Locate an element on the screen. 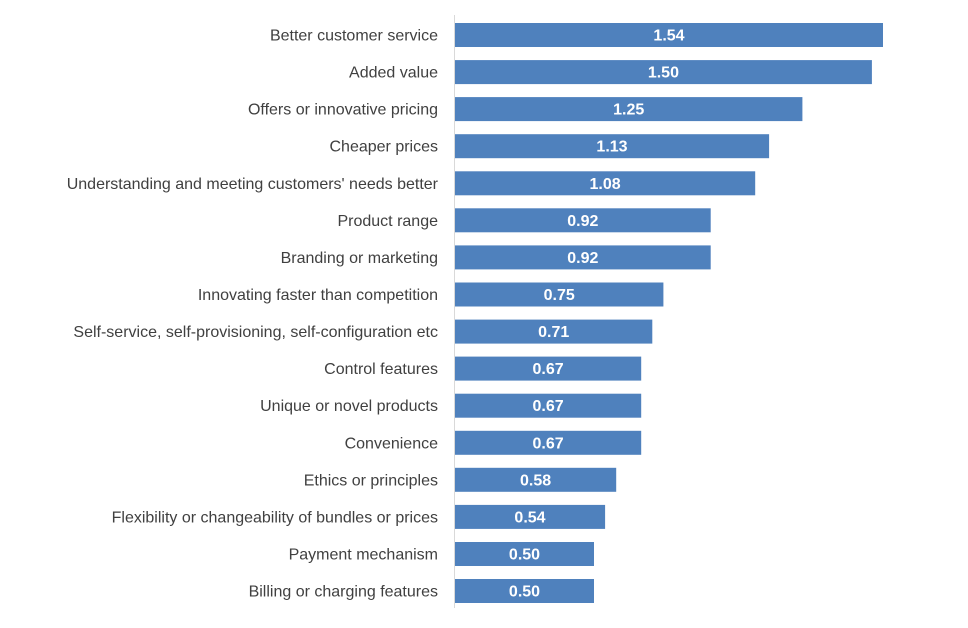 The height and width of the screenshot is (628, 968). category-label: Unique or novel products is located at coordinates (349, 406).